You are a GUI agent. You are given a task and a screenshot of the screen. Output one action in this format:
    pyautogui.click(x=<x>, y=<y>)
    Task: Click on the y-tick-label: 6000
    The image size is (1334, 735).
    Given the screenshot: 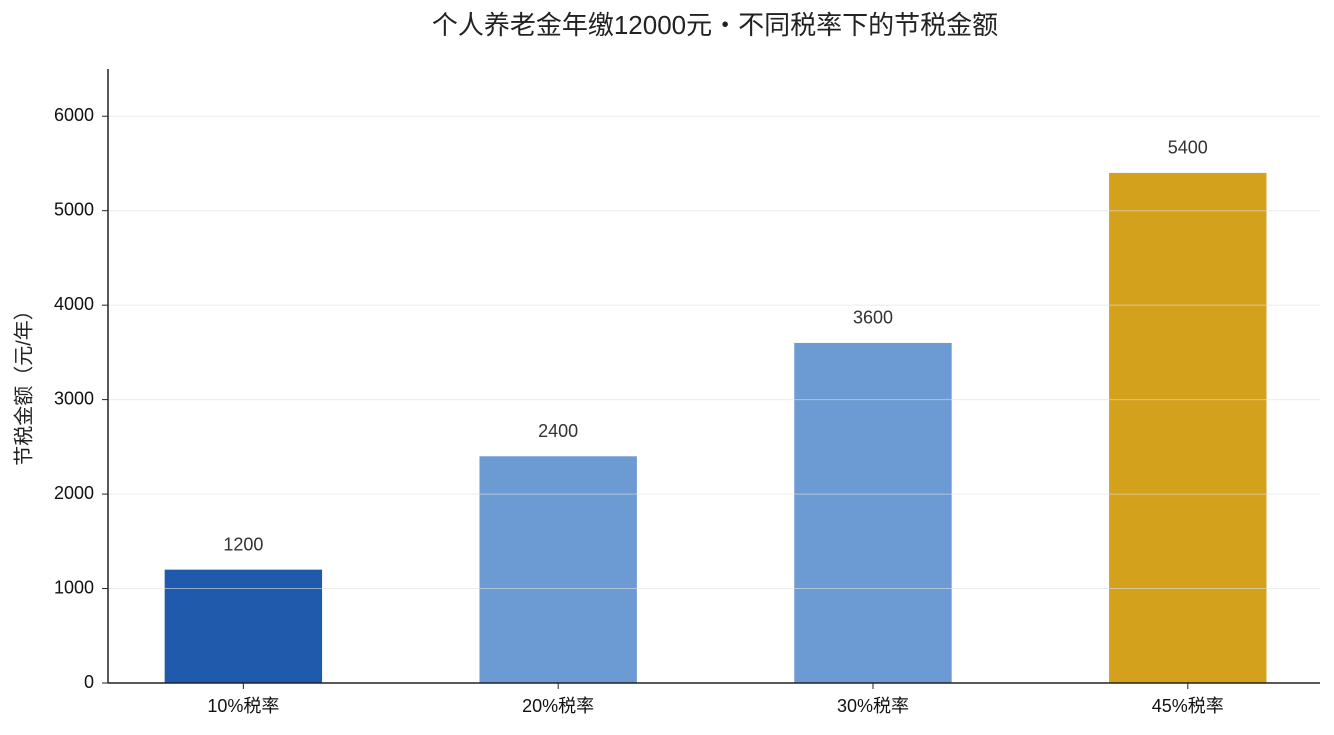 What is the action you would take?
    pyautogui.click(x=74, y=115)
    